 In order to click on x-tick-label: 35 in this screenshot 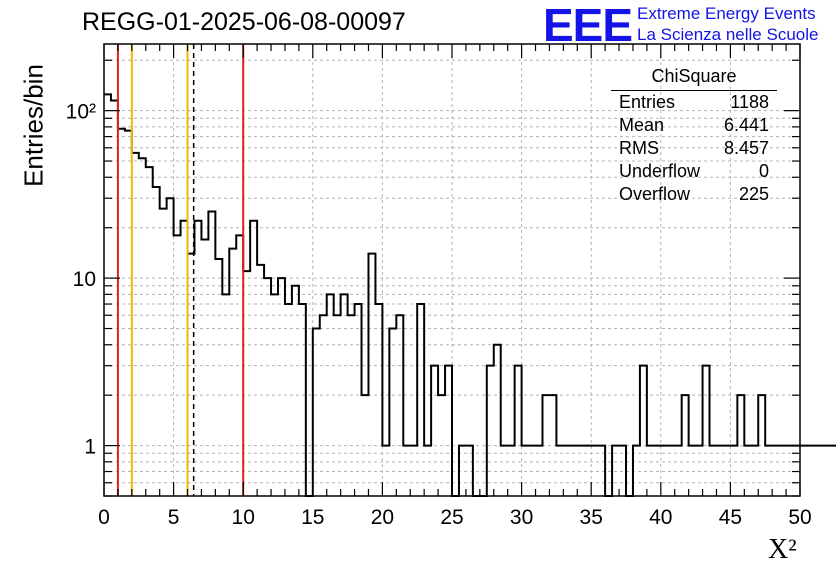, I will do `click(591, 517)`.